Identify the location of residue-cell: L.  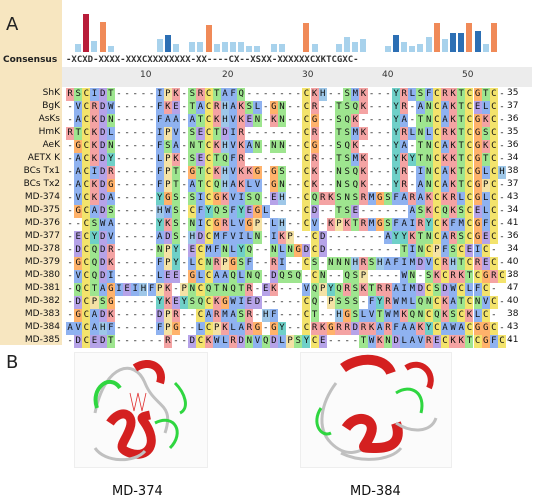
(282, 341).